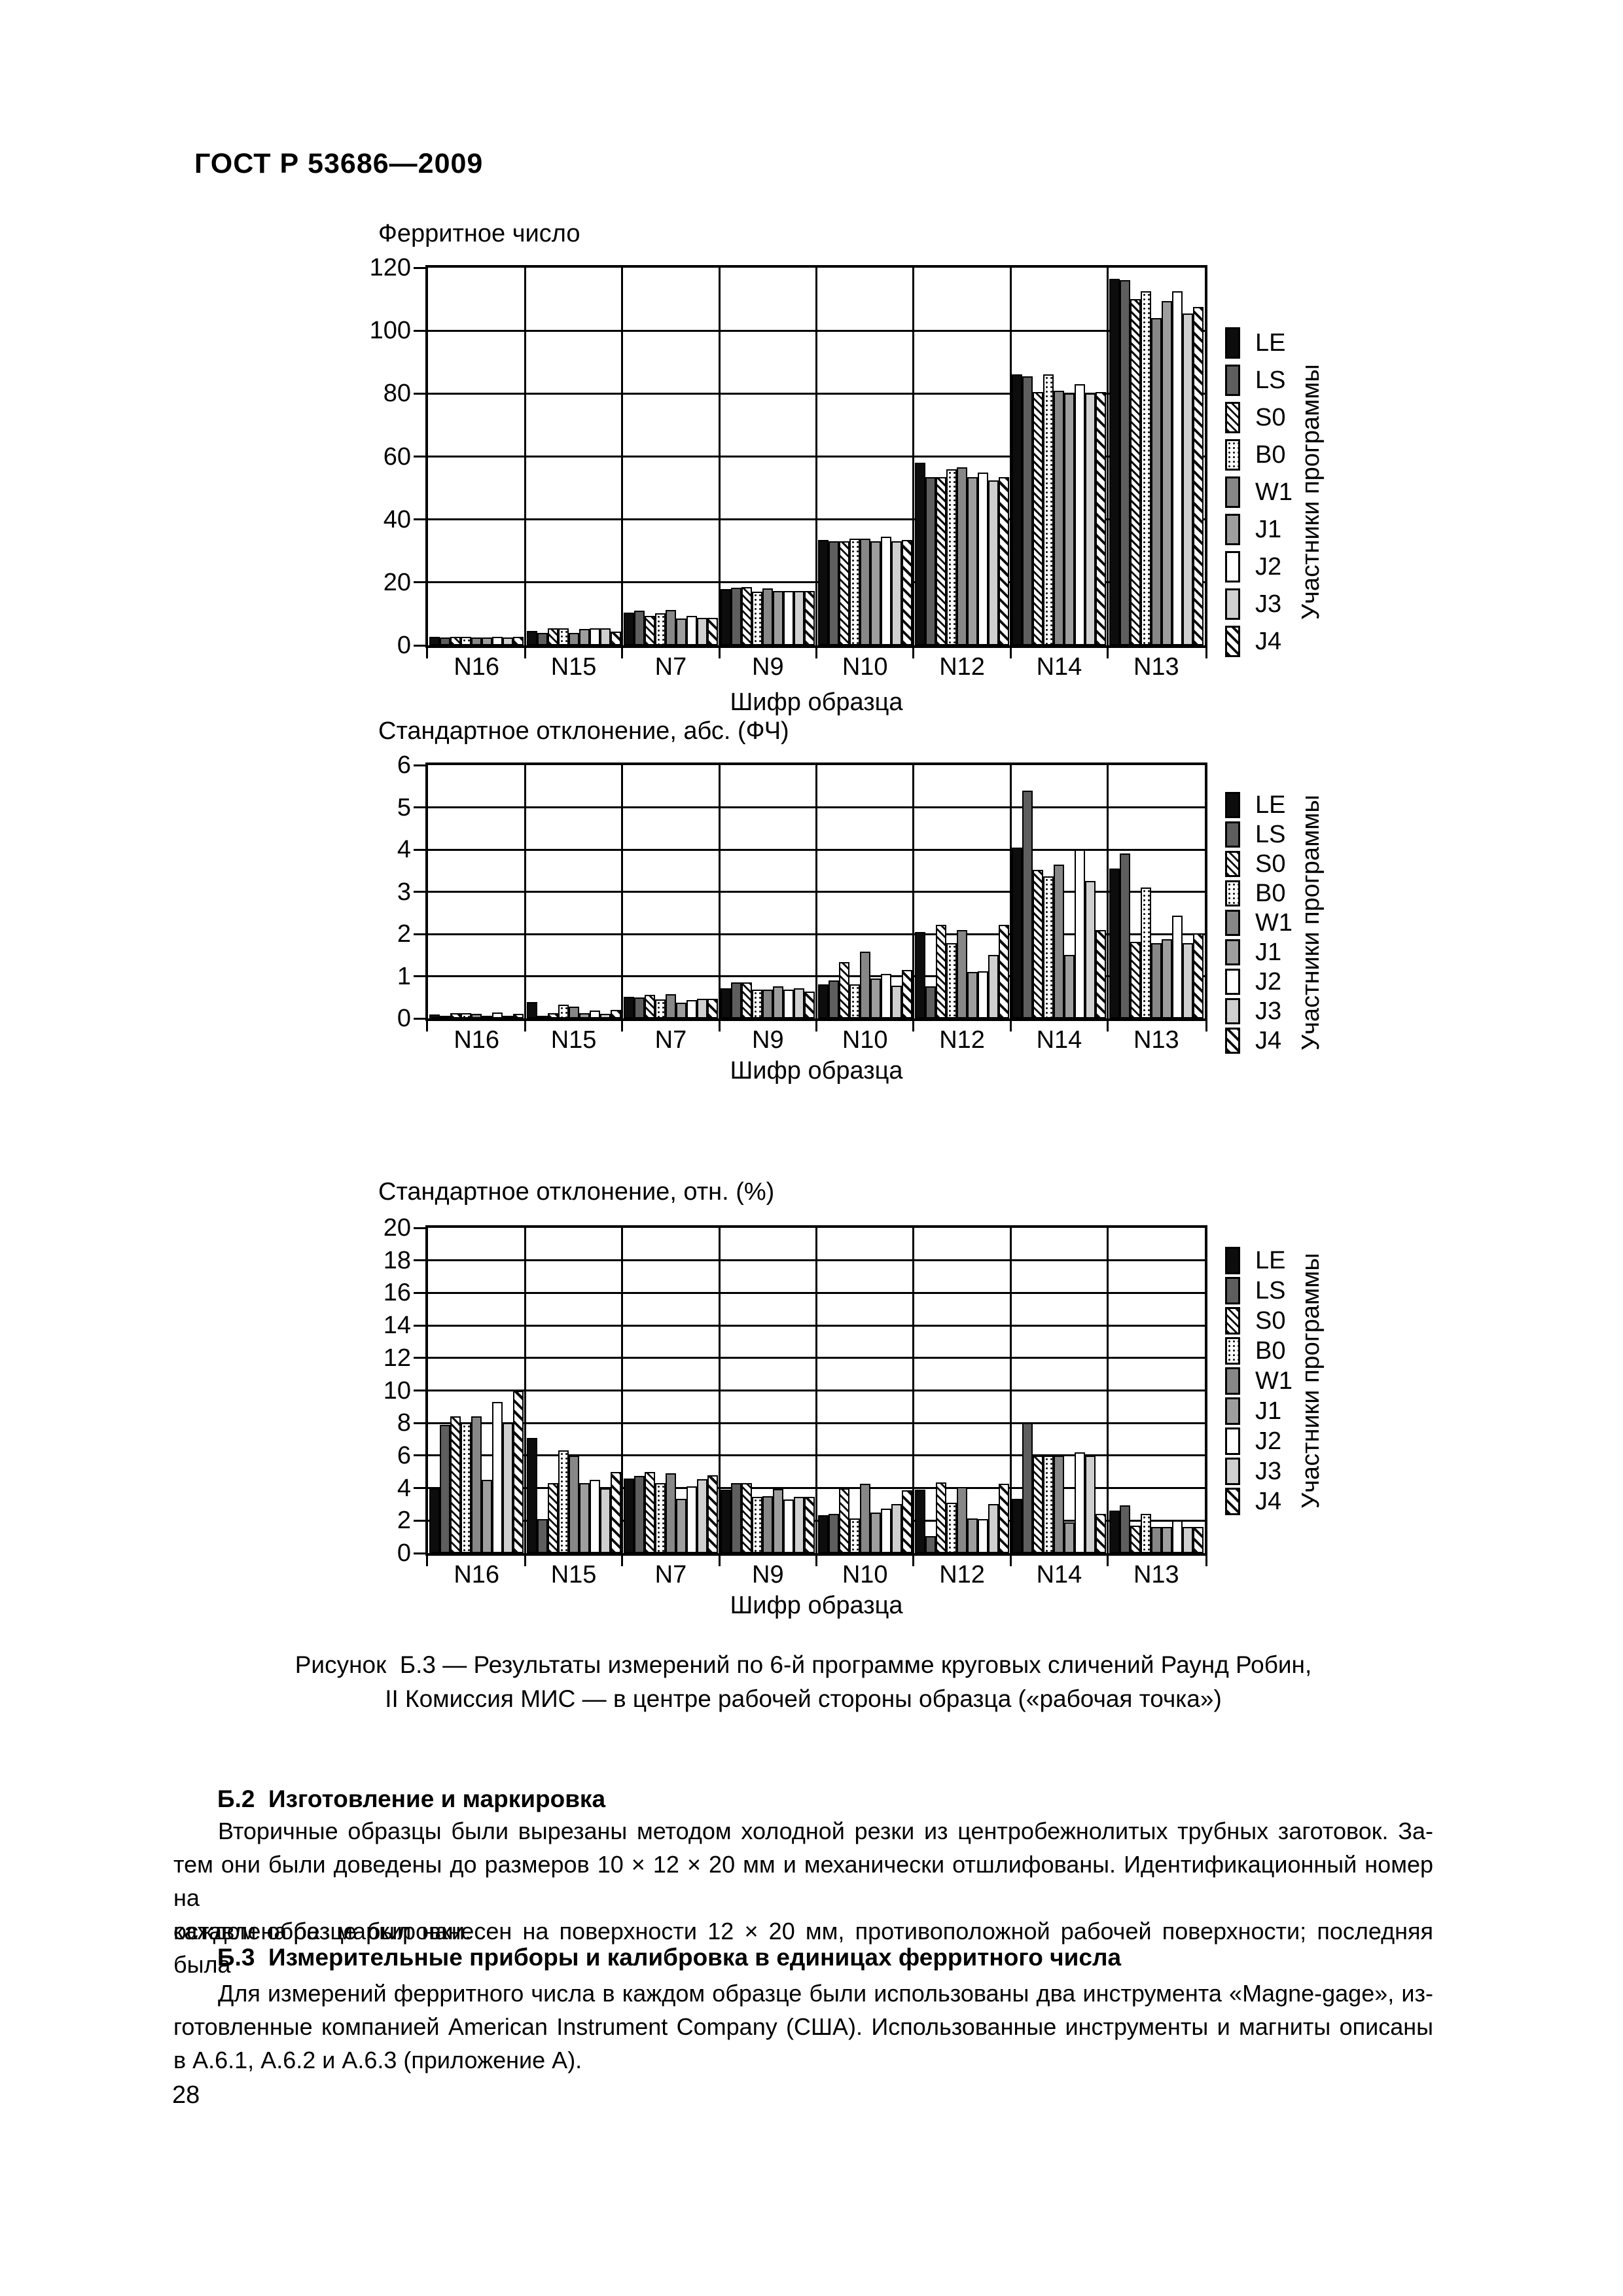 The width and height of the screenshot is (1623, 2296). What do you see at coordinates (404, 807) in the screenshot?
I see `y-tick-label: 5` at bounding box center [404, 807].